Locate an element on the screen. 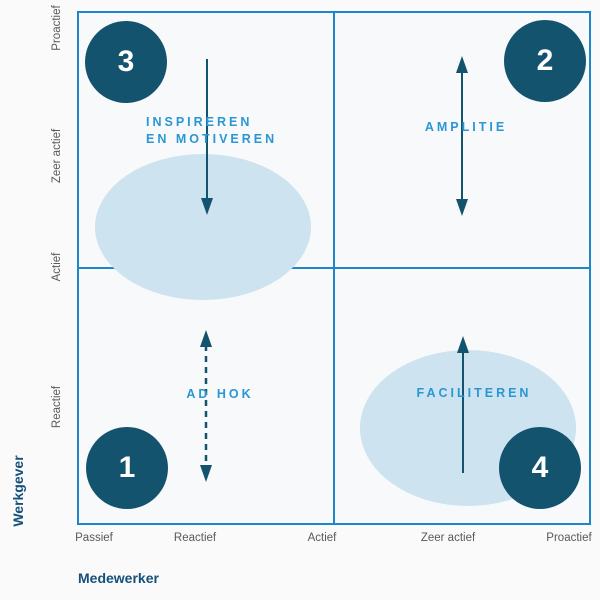  x-axis-tick: Passief is located at coordinates (94, 538).